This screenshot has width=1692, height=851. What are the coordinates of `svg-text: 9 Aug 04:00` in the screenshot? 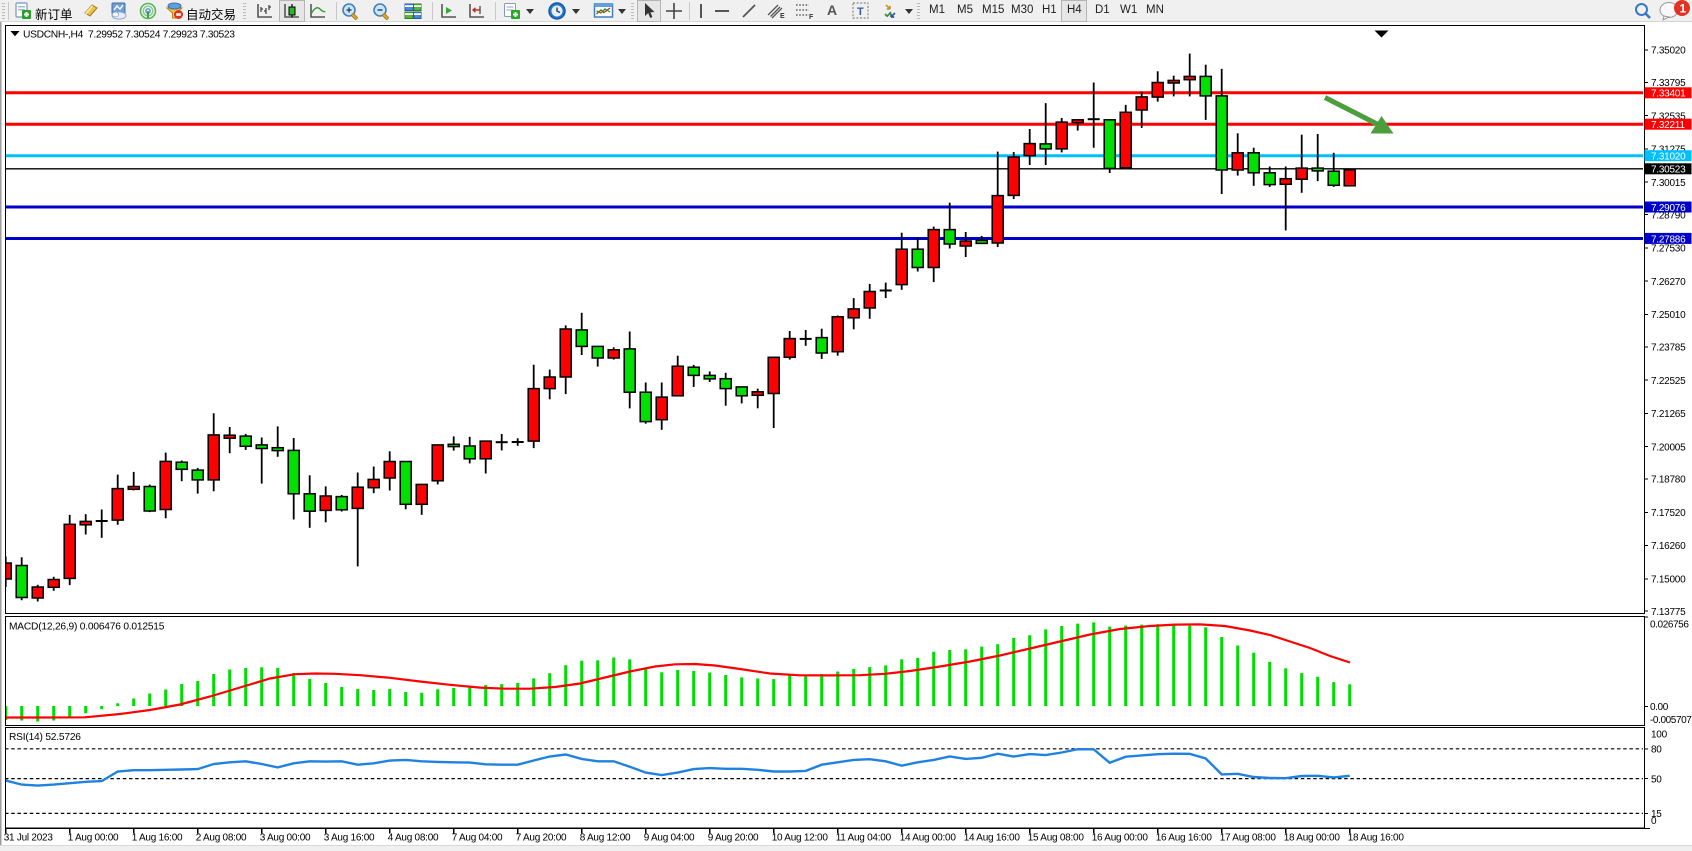 It's located at (669, 838).